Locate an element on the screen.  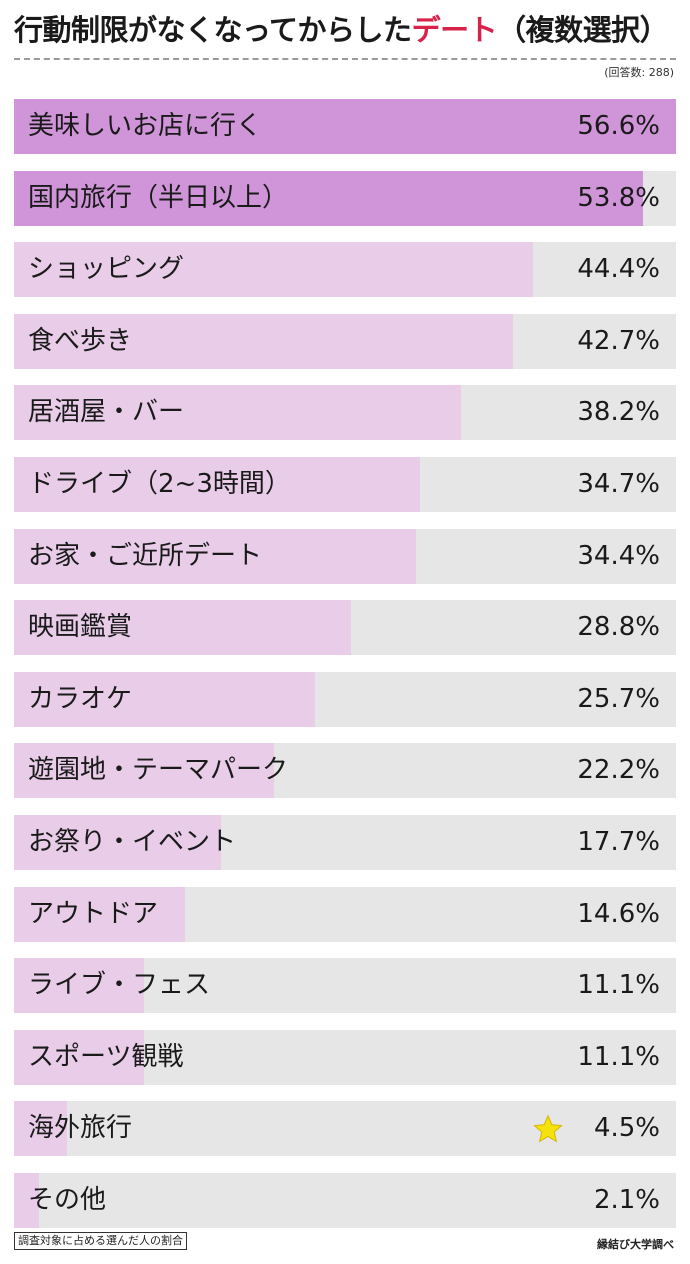
value-label: 34.4% is located at coordinates (618, 556).